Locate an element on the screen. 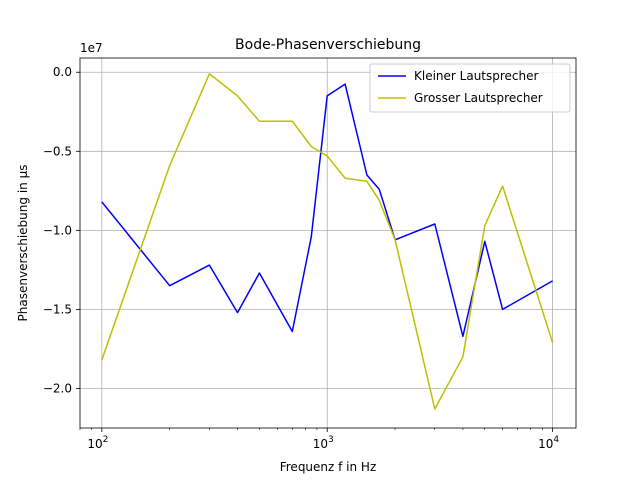 Image resolution: width=640 pixels, height=480 pixels. y-tick-label: −1.0 is located at coordinates (57, 230).